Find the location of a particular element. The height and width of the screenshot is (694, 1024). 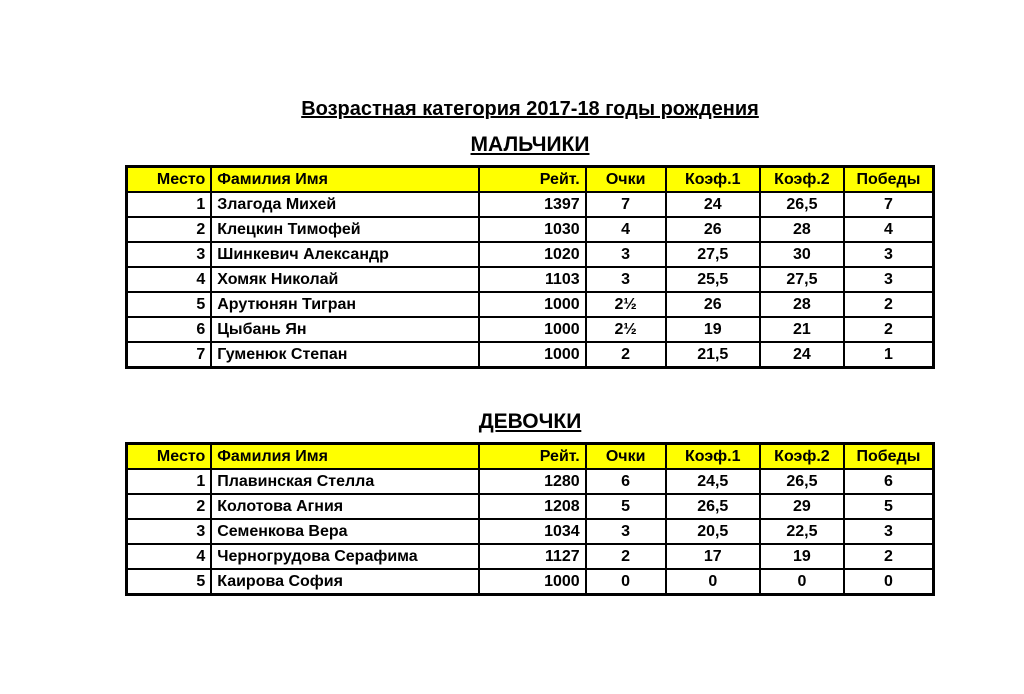

name-cell: Цыбань Ян is located at coordinates (345, 329).